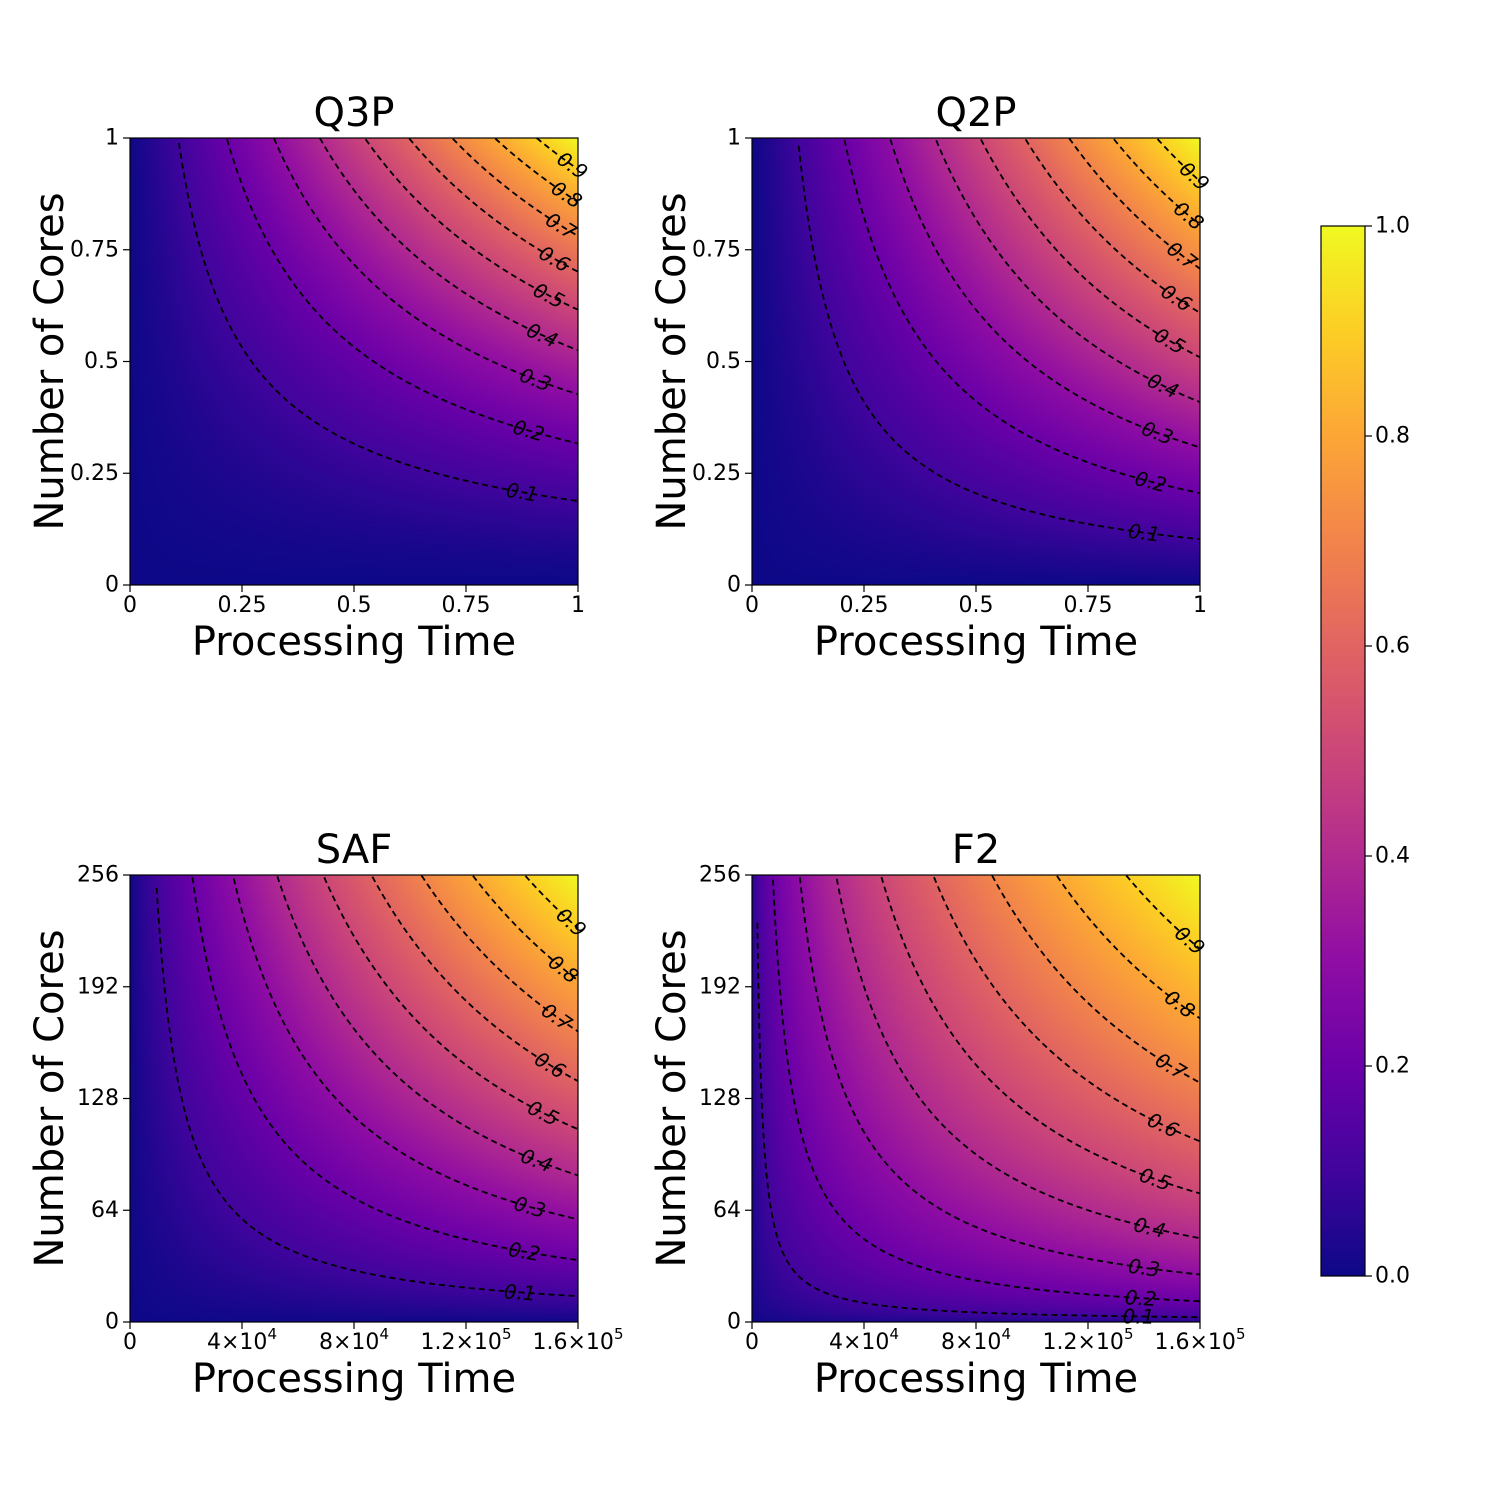 Image resolution: width=1500 pixels, height=1500 pixels. Describe the element at coordinates (578, 1340) in the screenshot. I see `x-tick-label: 1.6×10⁵` at that location.